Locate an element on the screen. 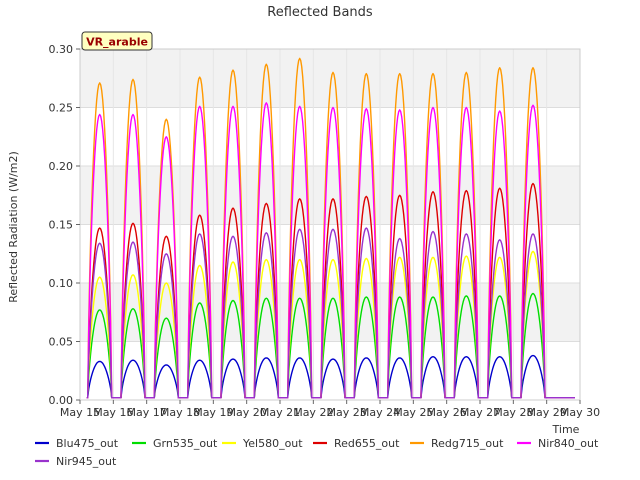  y-tick-label: 0.25 is located at coordinates (61, 108).